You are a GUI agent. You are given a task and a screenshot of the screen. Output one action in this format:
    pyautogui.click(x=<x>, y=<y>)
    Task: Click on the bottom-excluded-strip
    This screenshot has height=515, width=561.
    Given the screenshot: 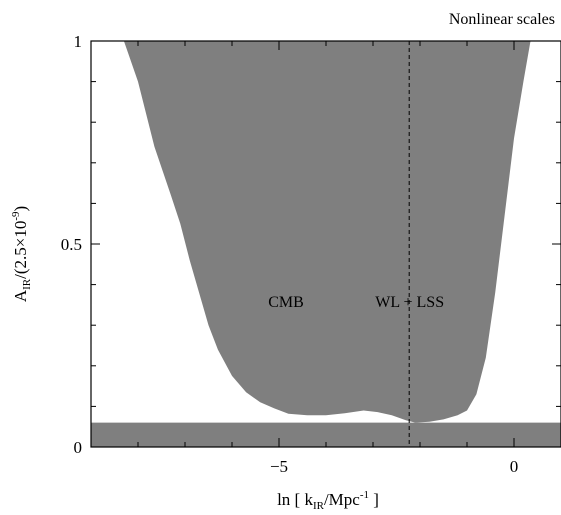 What is the action you would take?
    pyautogui.click(x=326, y=434)
    